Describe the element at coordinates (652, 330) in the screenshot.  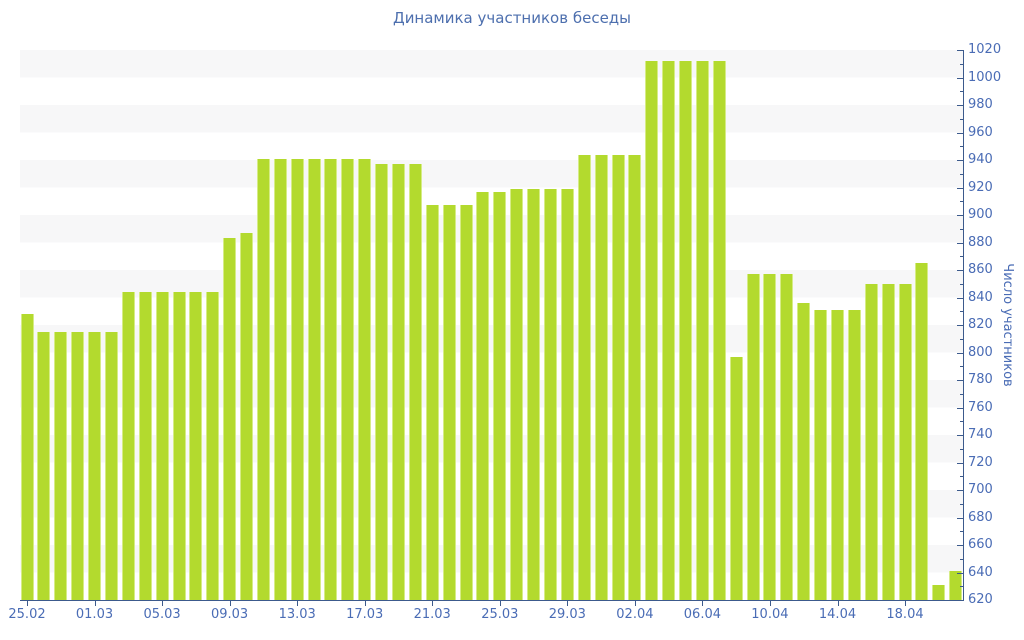
I see `bar-03.04` at that location.